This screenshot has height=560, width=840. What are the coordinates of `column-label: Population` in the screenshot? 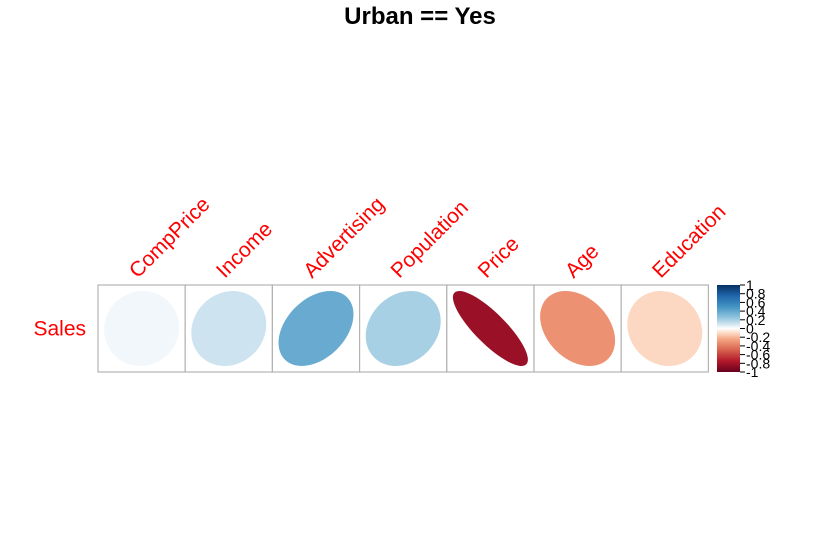 It's located at (429, 239).